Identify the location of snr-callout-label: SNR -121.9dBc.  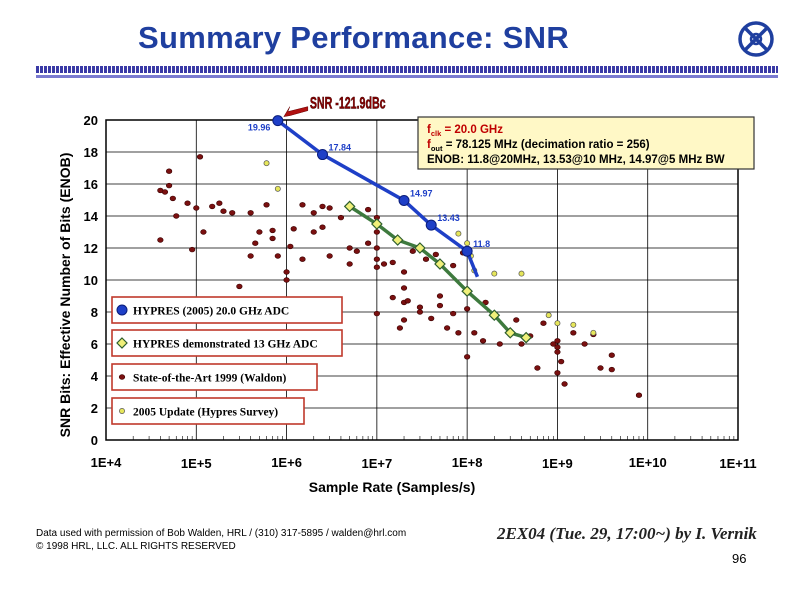
(348, 103).